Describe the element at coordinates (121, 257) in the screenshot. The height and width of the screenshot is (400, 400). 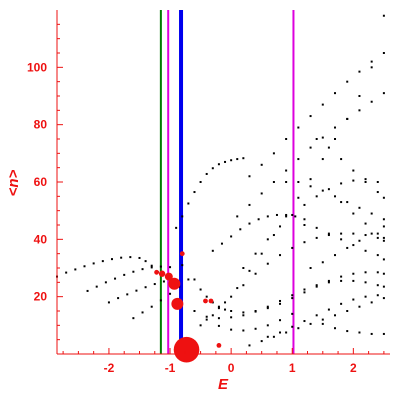
I see `data-point-s0` at that location.